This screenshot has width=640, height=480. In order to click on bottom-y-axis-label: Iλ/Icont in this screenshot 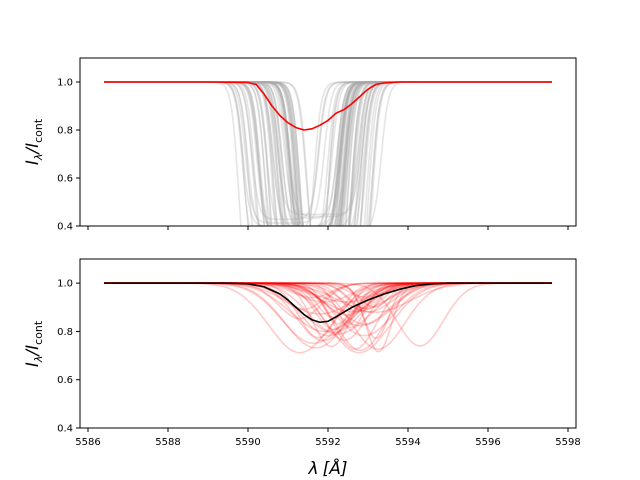, I will do `click(34, 343)`.